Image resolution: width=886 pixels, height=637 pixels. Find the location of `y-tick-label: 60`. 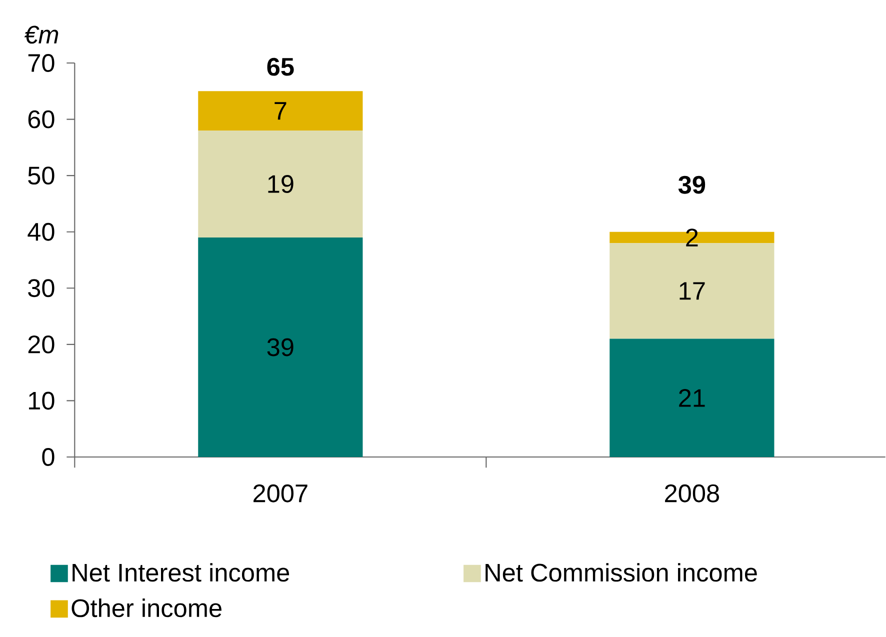

y-tick-label: 60 is located at coordinates (41, 119).